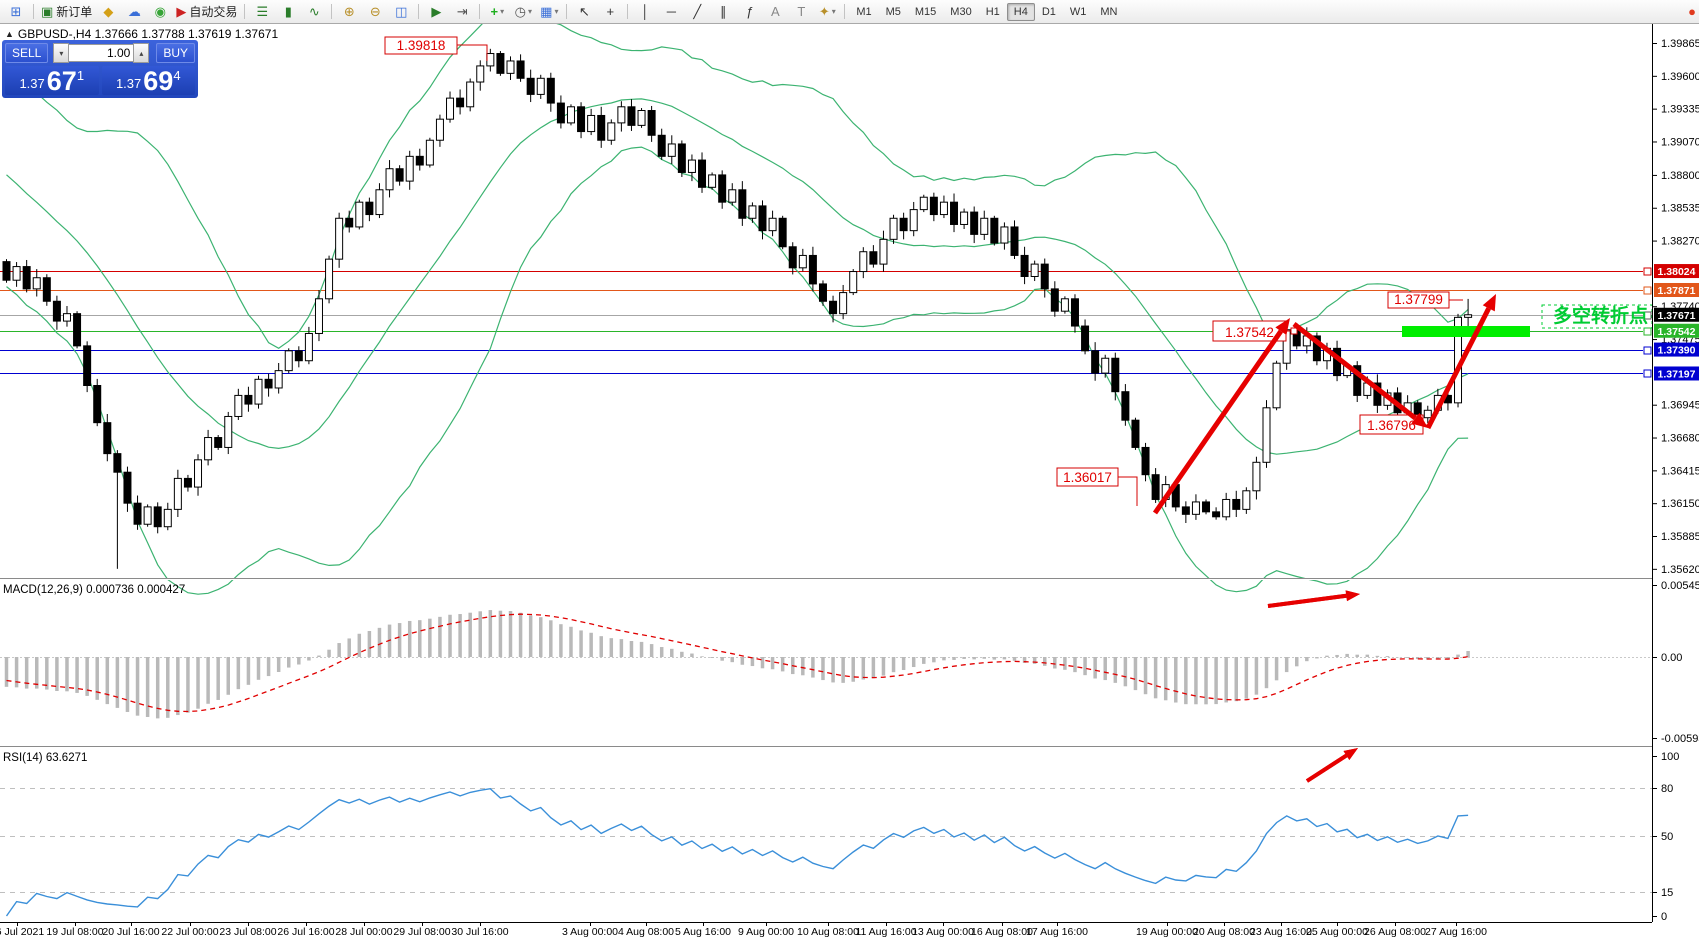 This screenshot has height=940, width=1699. I want to click on buy-button: BUY, so click(175, 53).